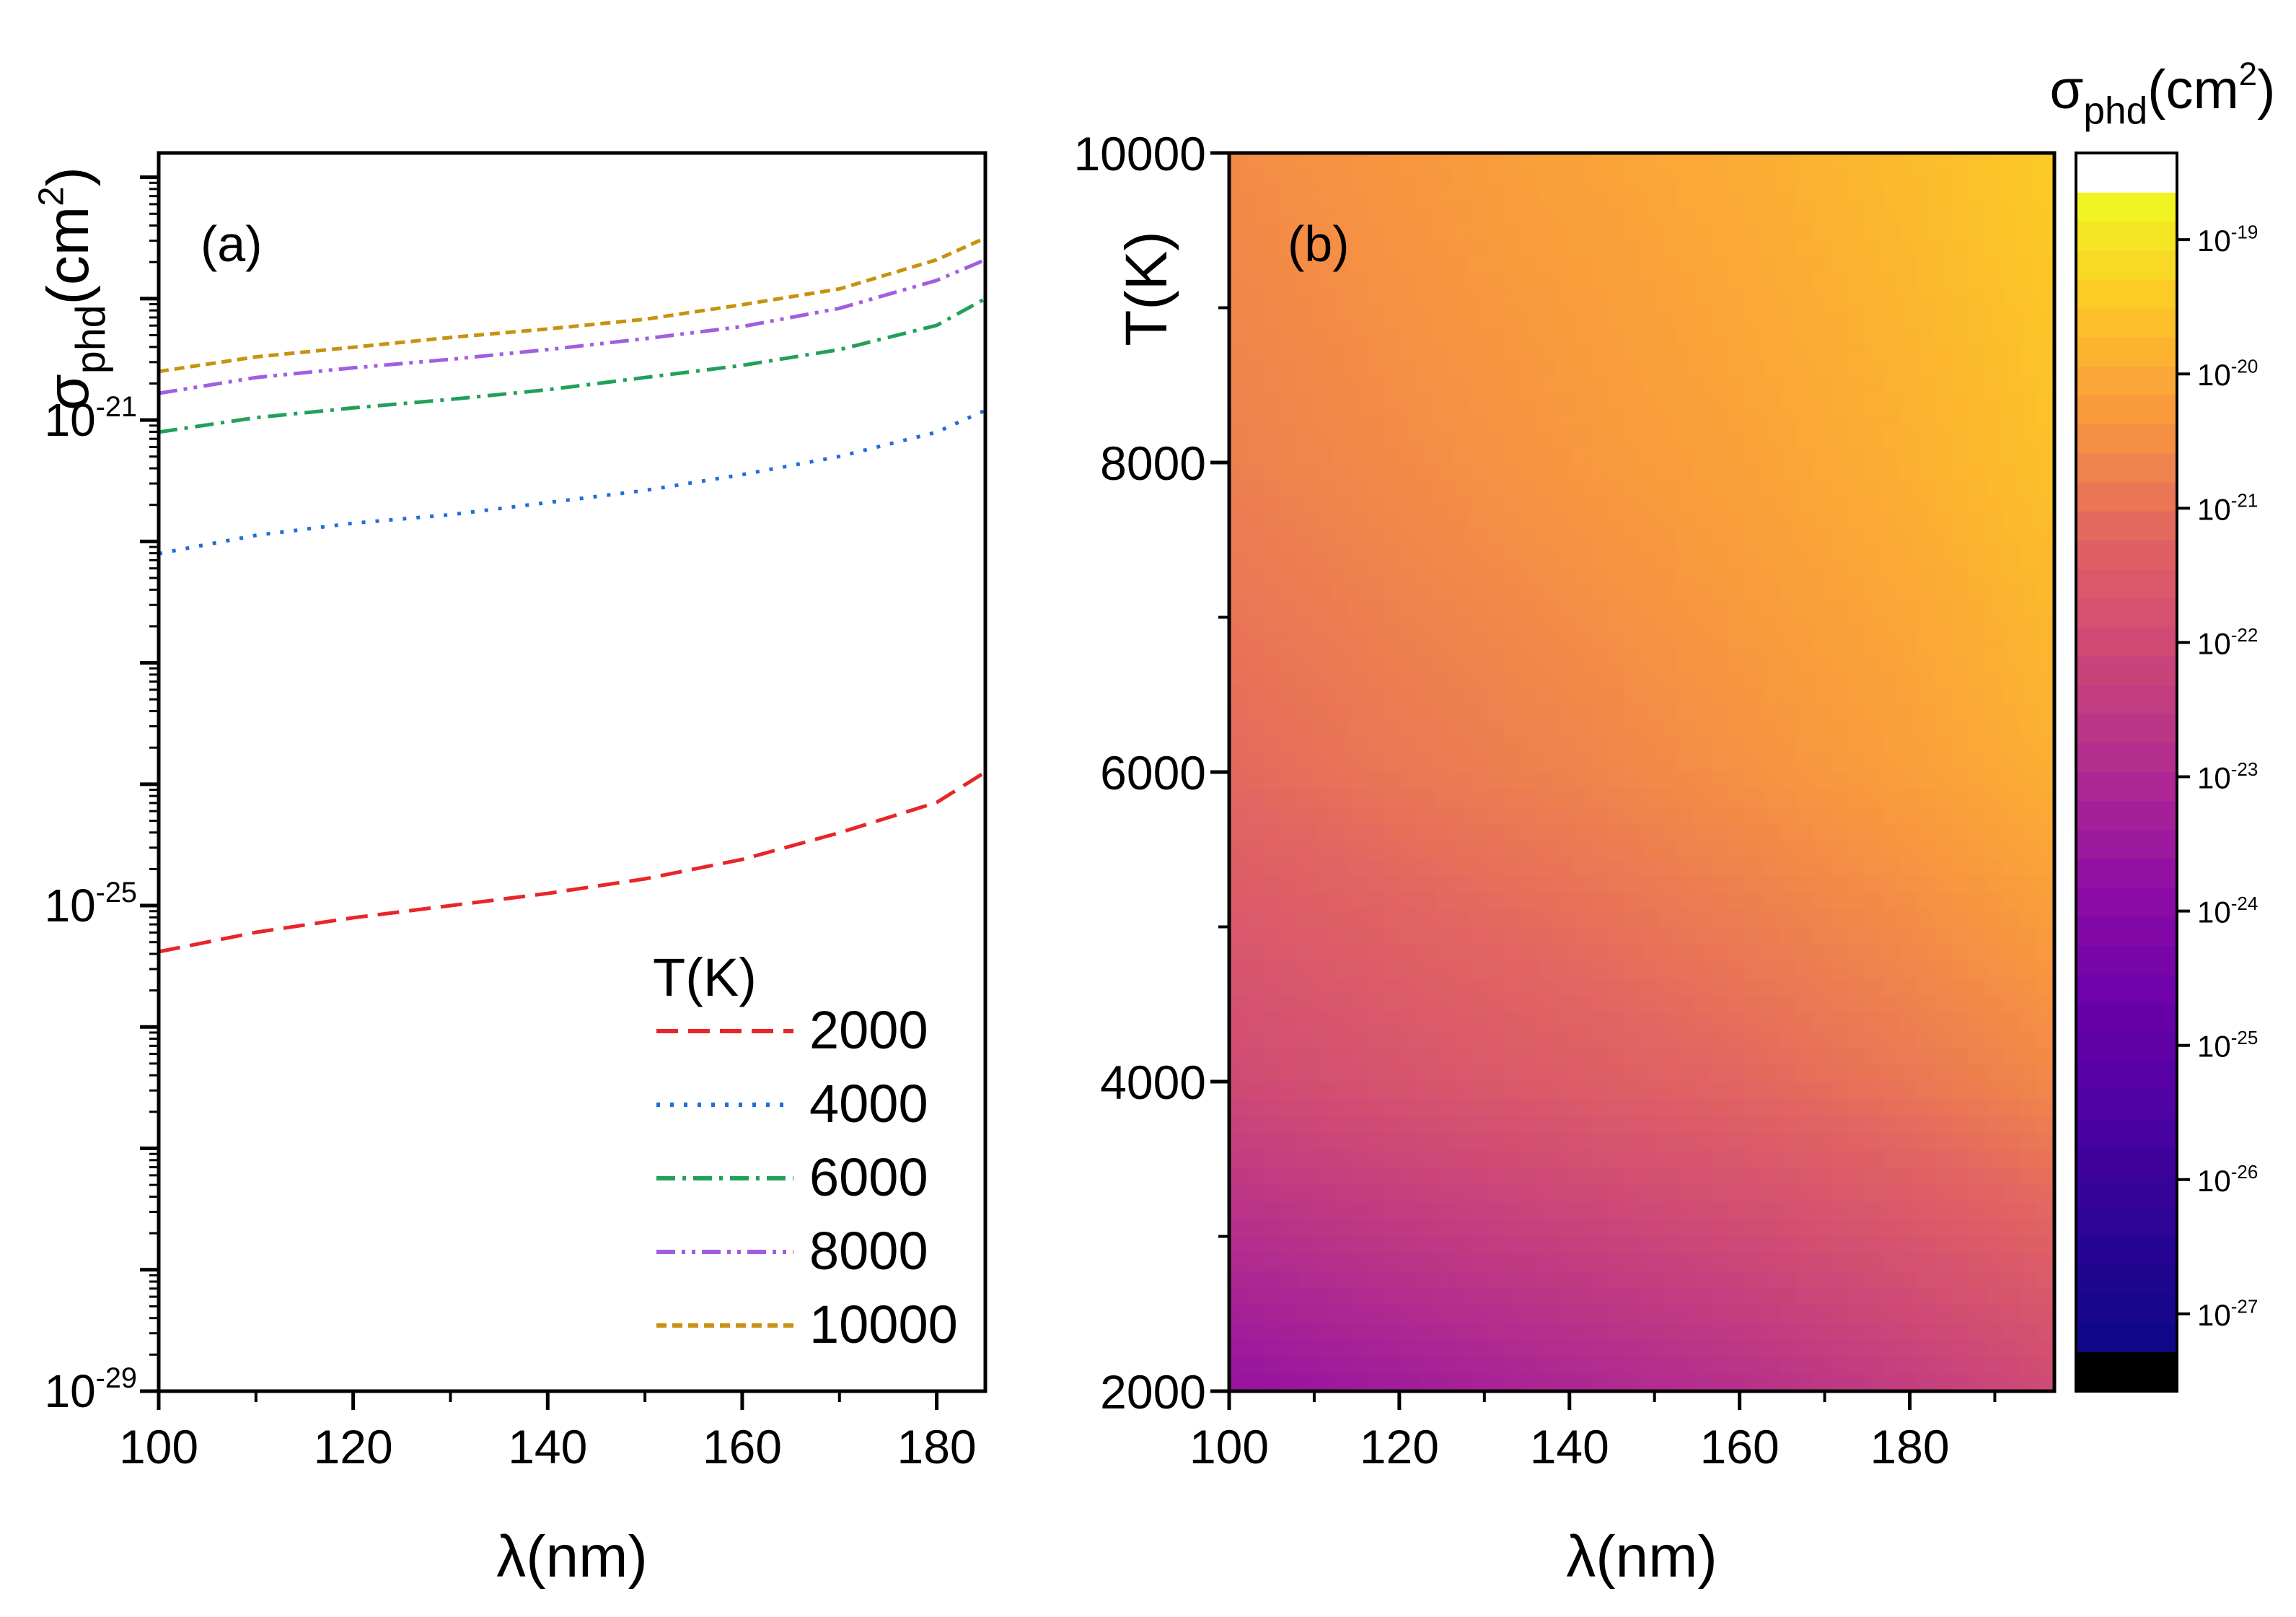 The image size is (2296, 1617). Describe the element at coordinates (2227, 374) in the screenshot. I see `colorbar-tick-label: 10-20` at that location.